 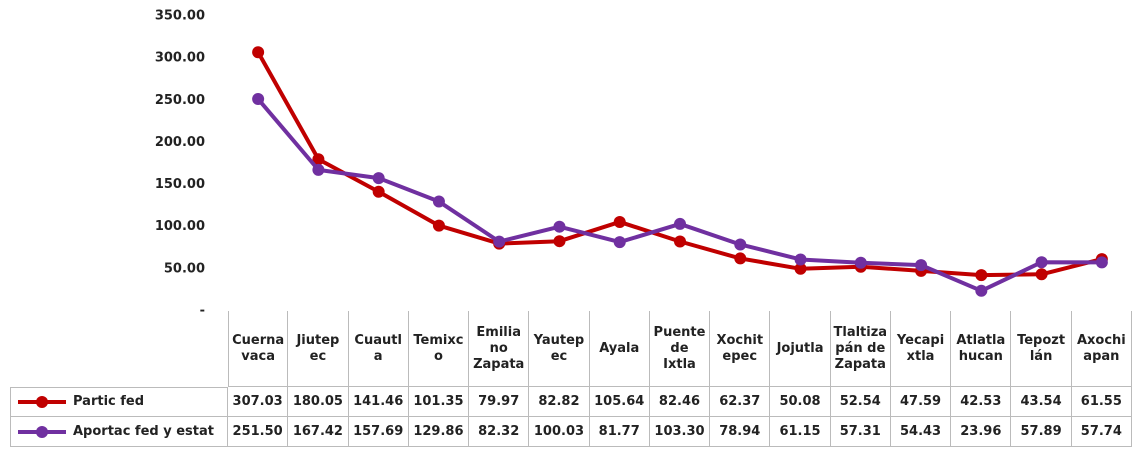 I want to click on data-label: 52.54, so click(x=860, y=402).